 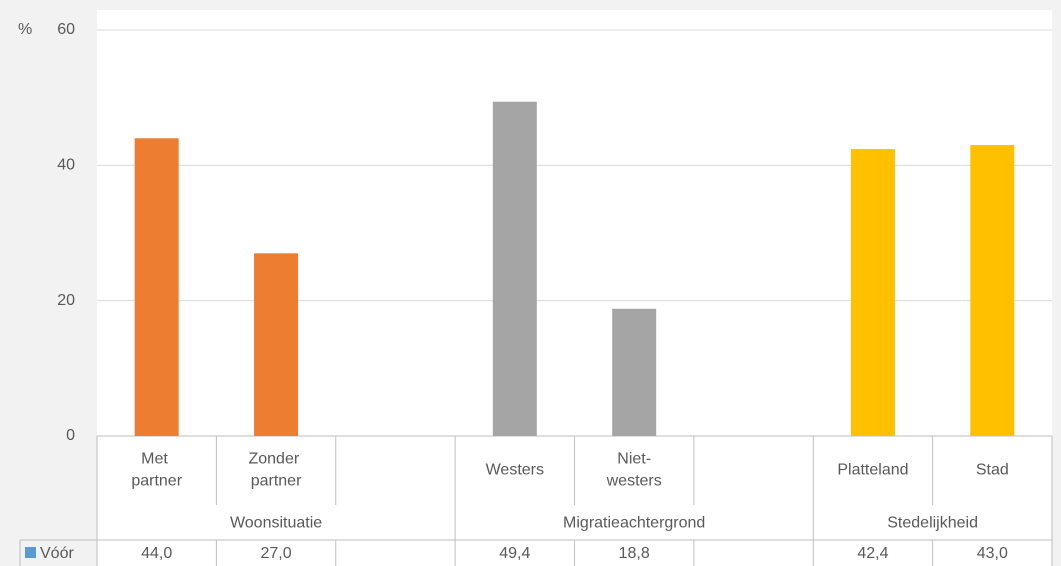 What do you see at coordinates (70, 435) in the screenshot?
I see `y-tick-label: 0` at bounding box center [70, 435].